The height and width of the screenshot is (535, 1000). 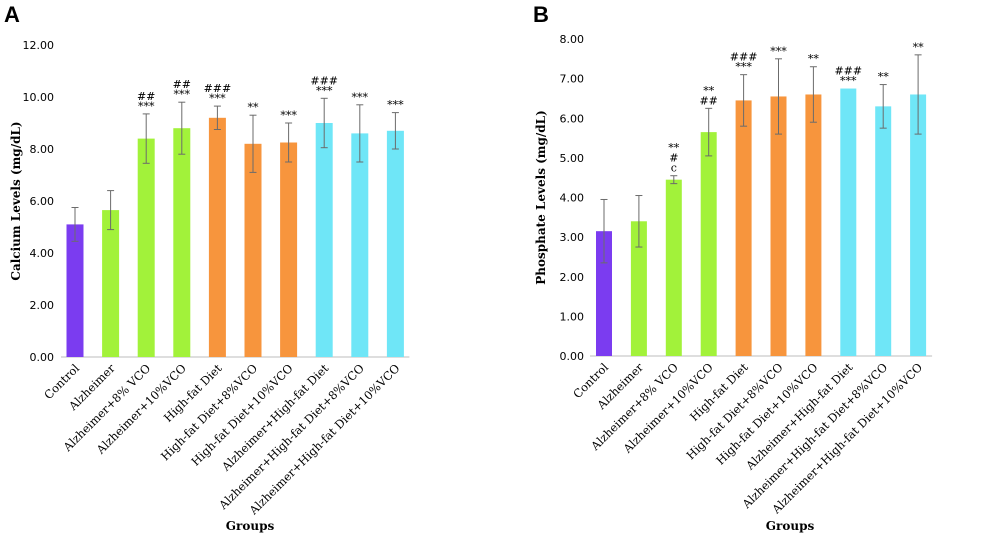 I want to click on y-tick-label: 3.00, so click(x=572, y=237).